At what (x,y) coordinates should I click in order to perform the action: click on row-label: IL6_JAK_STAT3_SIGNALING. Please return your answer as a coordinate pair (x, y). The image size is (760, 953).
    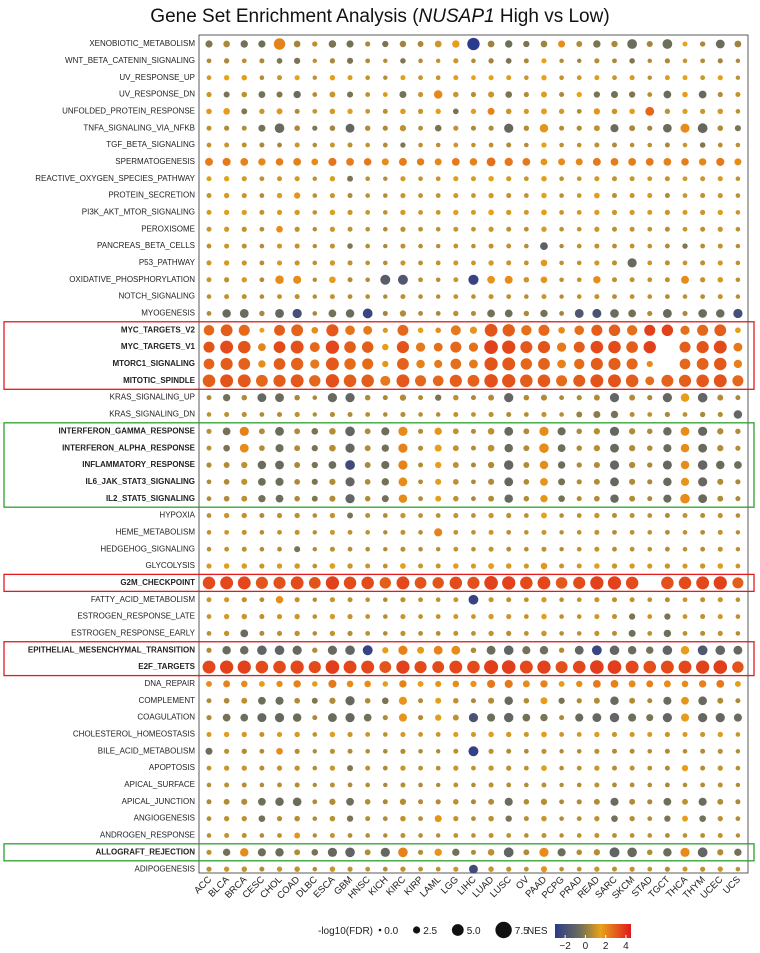
    Looking at the image, I should click on (140, 481).